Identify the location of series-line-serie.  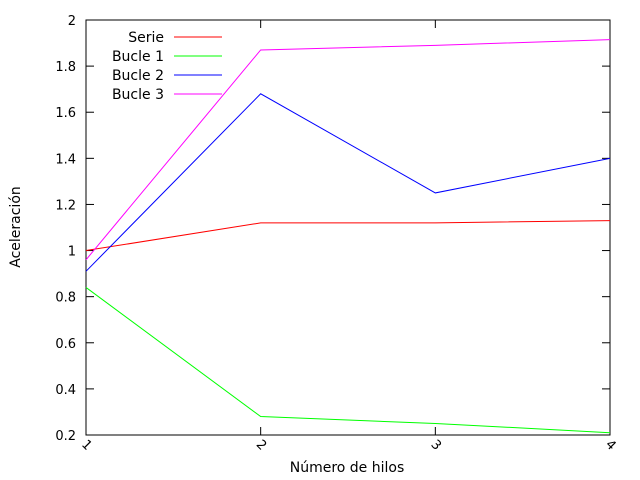
(348, 236).